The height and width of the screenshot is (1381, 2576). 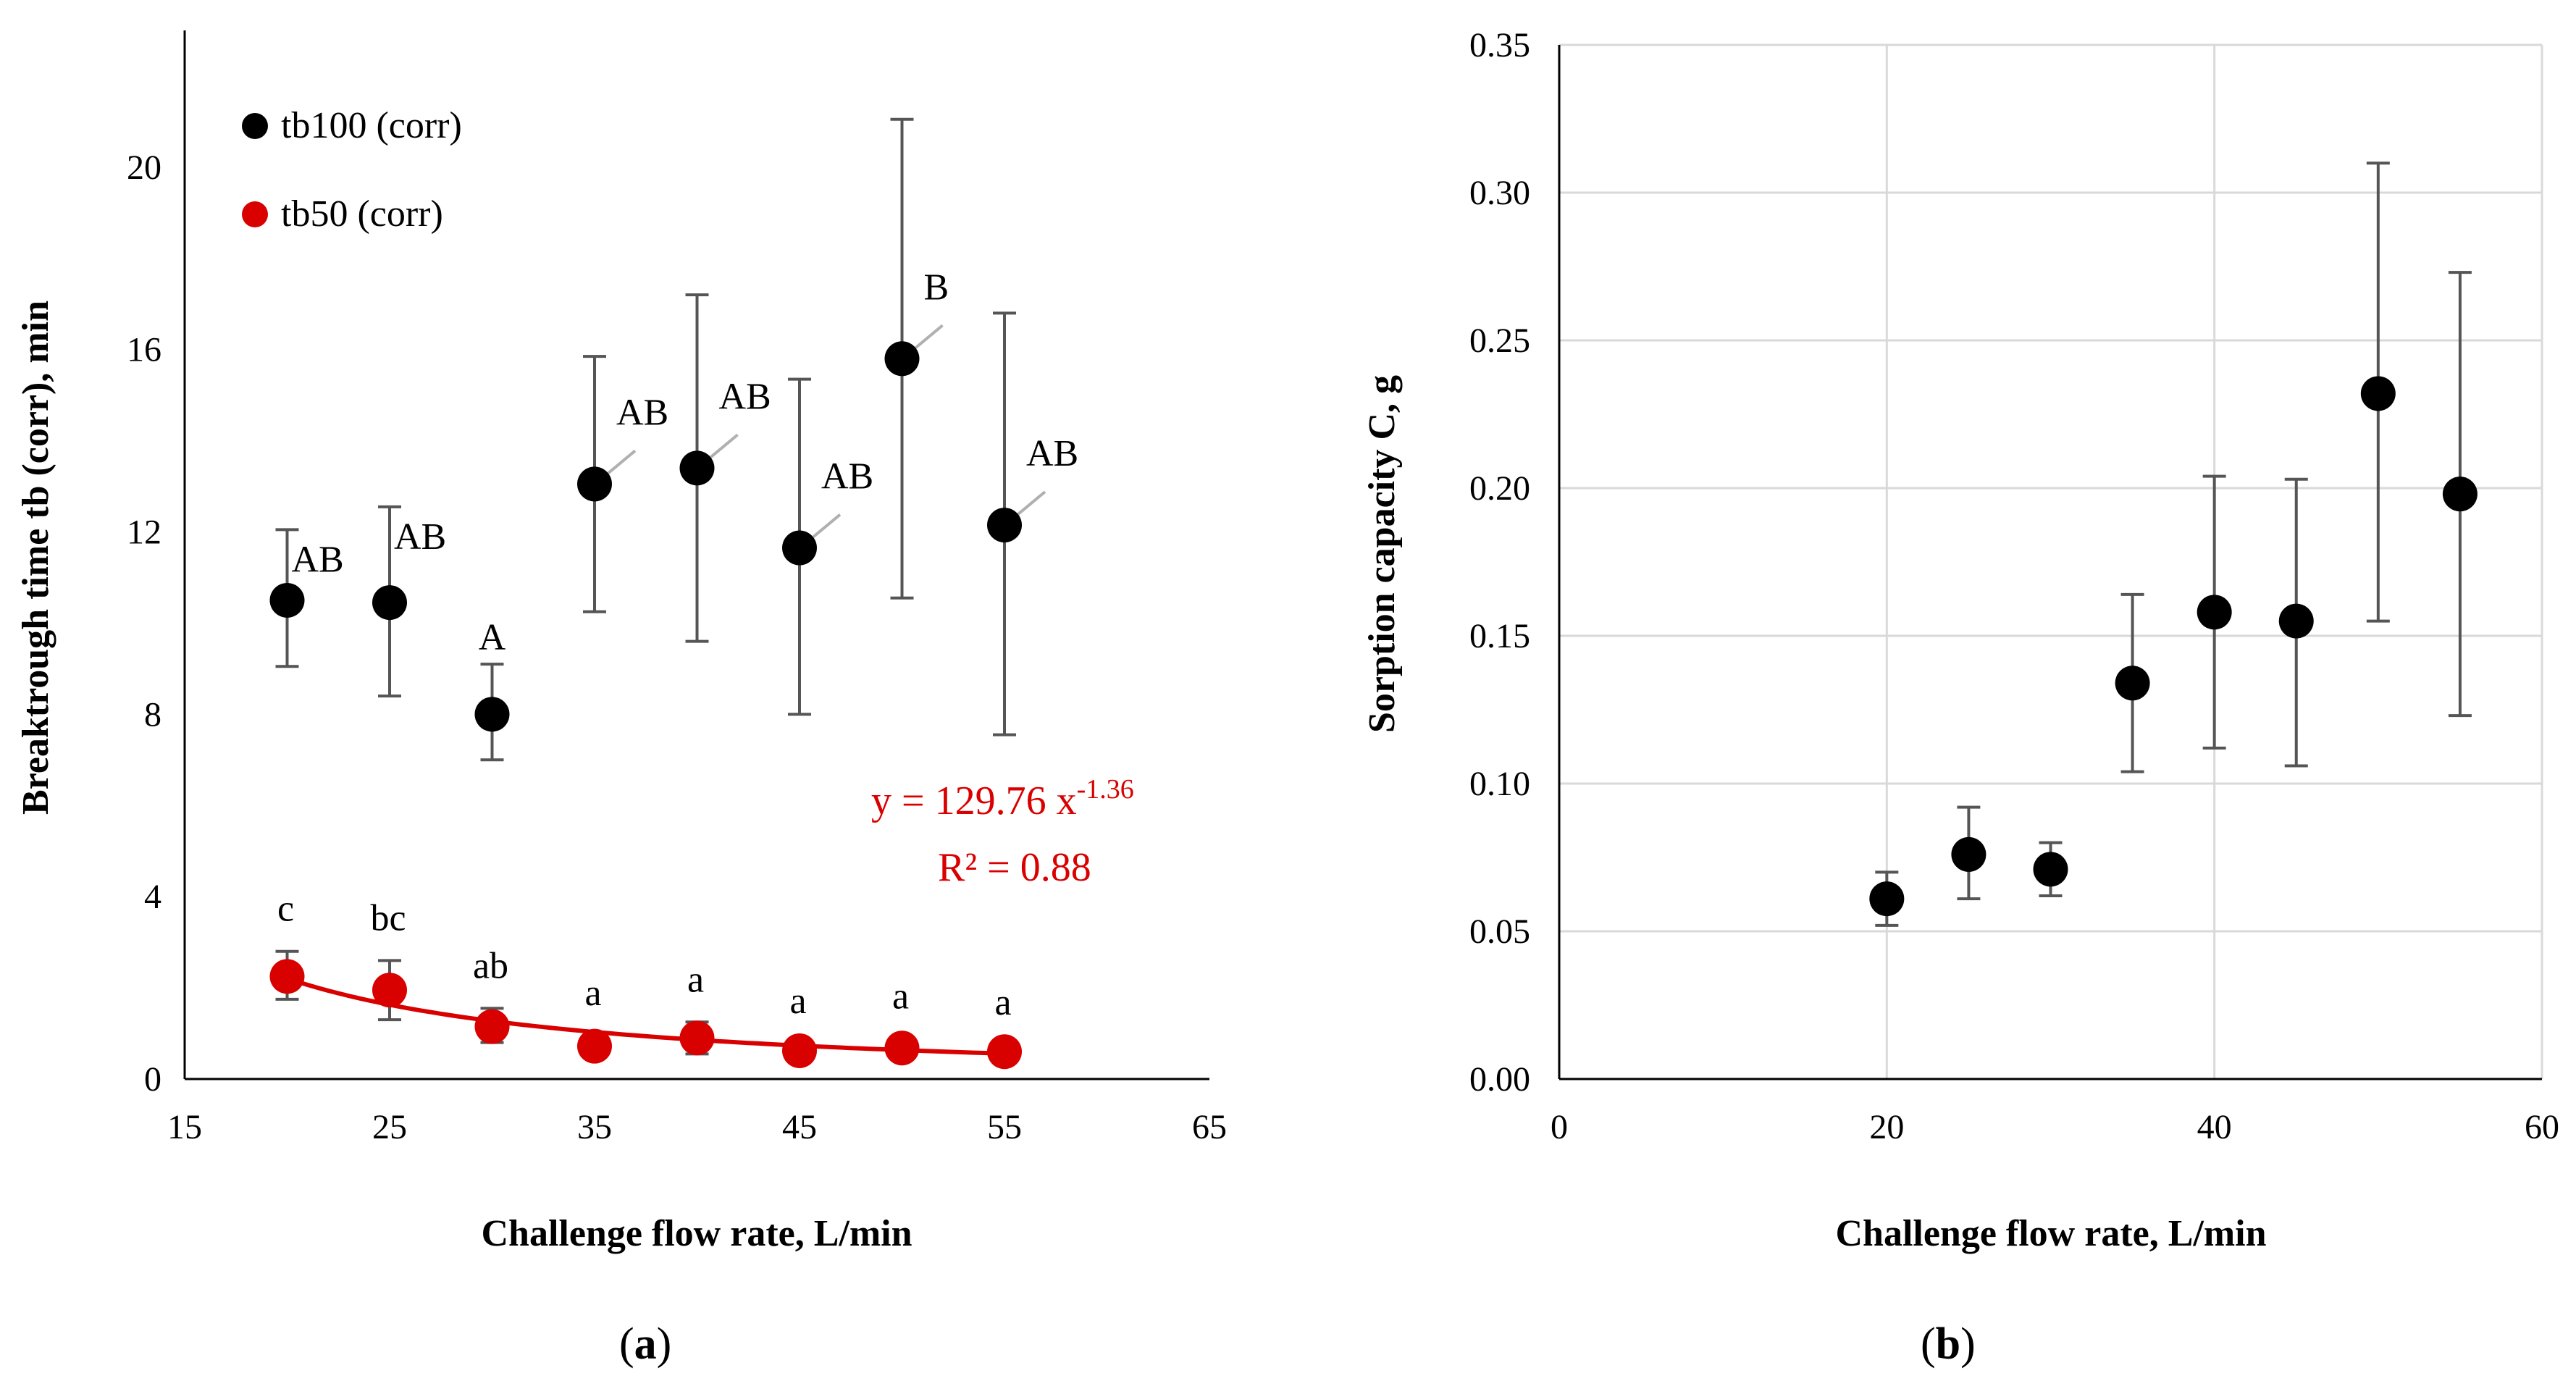 I want to click on panel-b-y-tick-label: 0.00, so click(x=1499, y=1079).